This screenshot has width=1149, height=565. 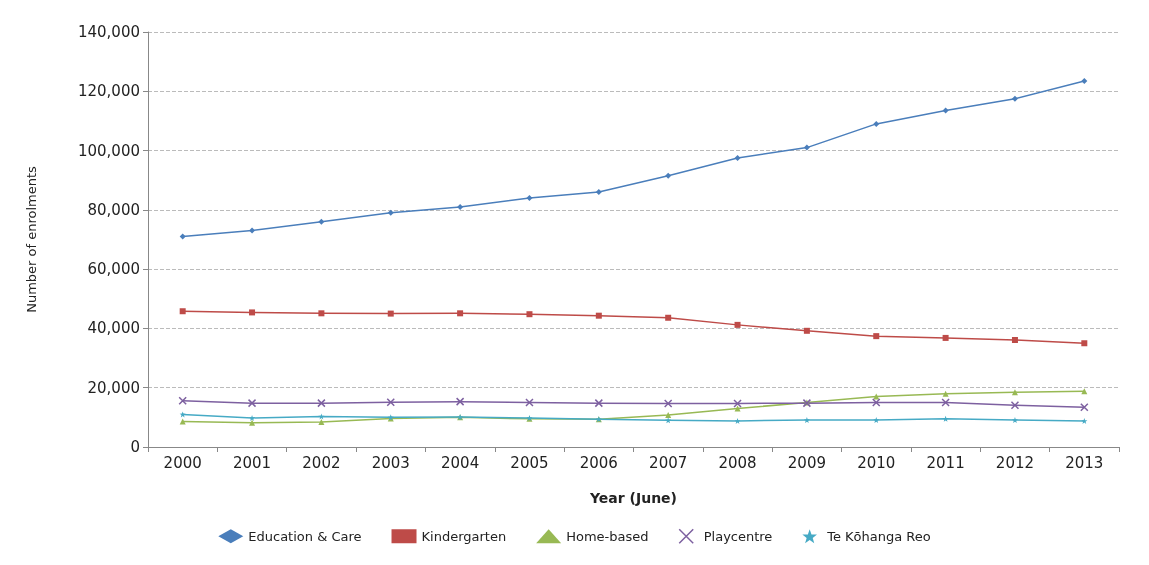 I want to click on x-tick-label: 2013, so click(x=1084, y=462).